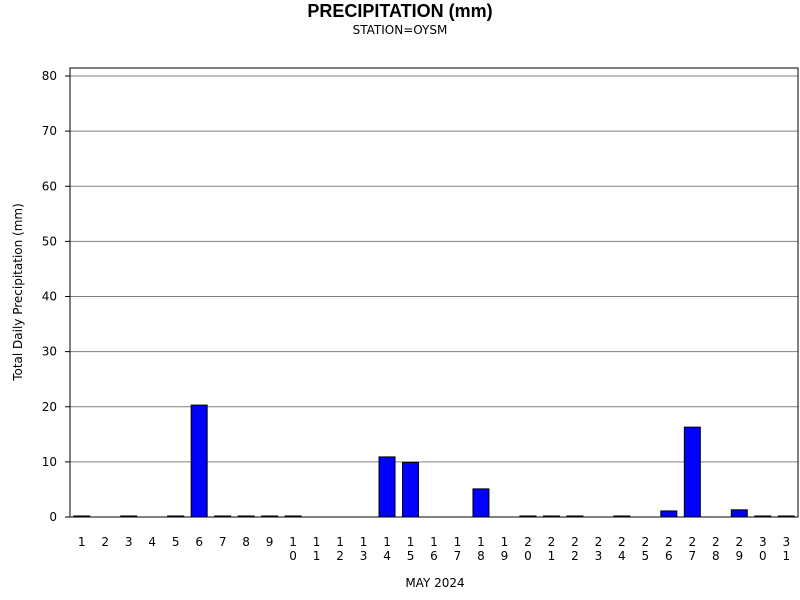 The image size is (800, 600). I want to click on y-axis-label: Total Daily Precipitation (mm), so click(18, 292).